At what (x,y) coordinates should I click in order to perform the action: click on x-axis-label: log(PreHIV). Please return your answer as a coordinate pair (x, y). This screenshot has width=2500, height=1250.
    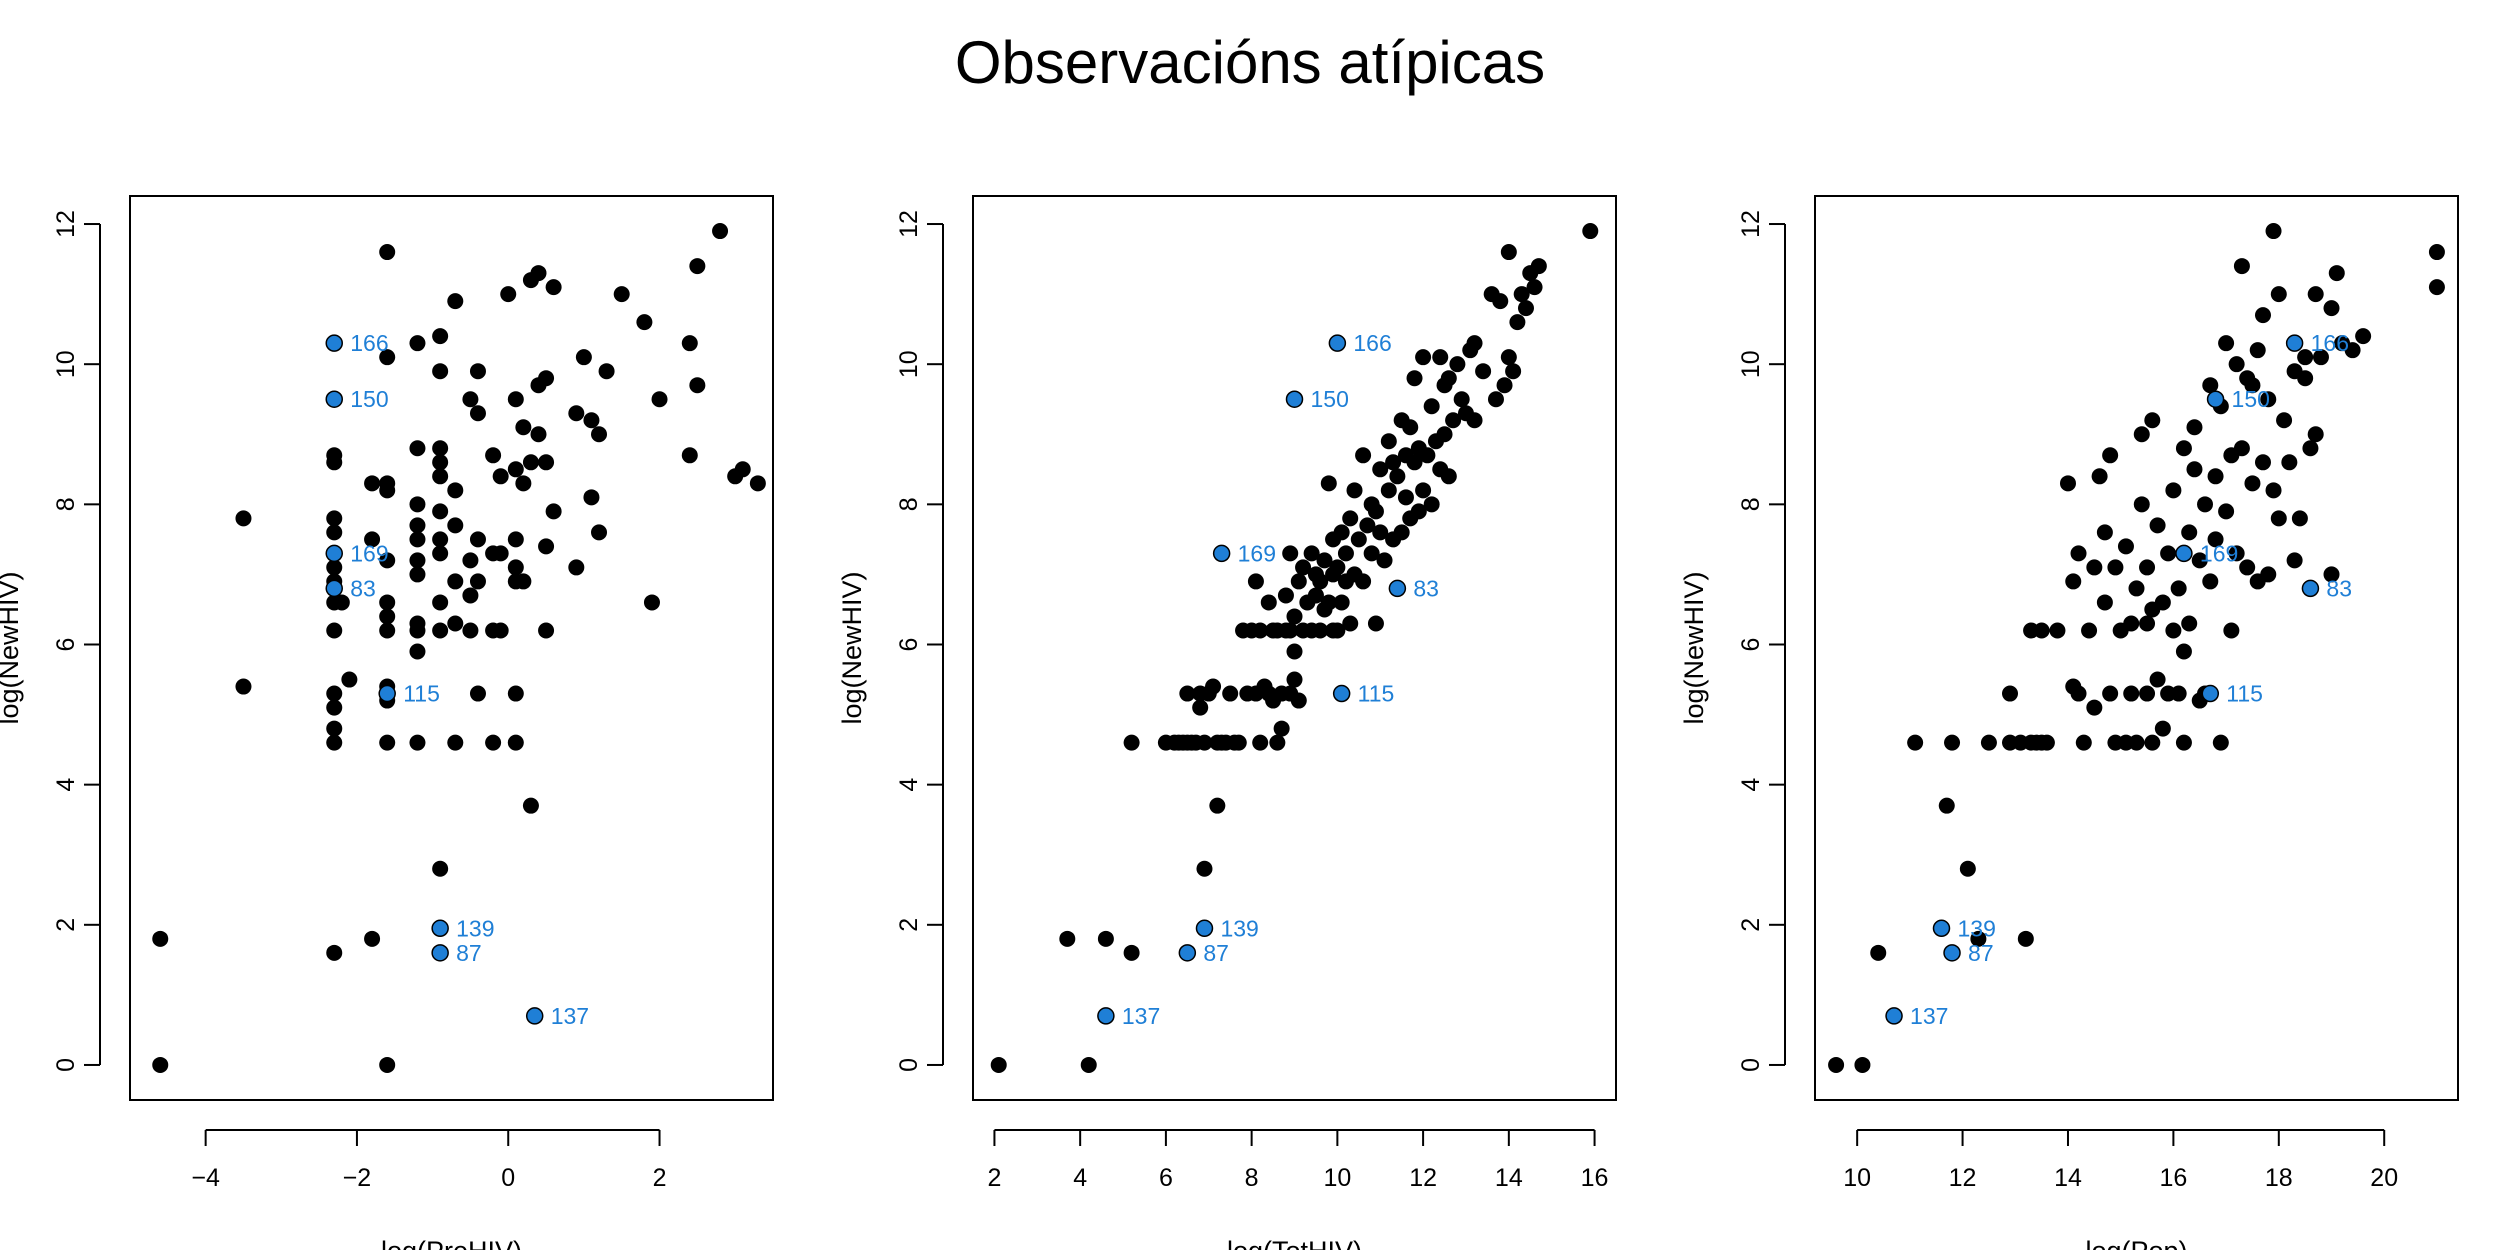
    Looking at the image, I should click on (451, 1243).